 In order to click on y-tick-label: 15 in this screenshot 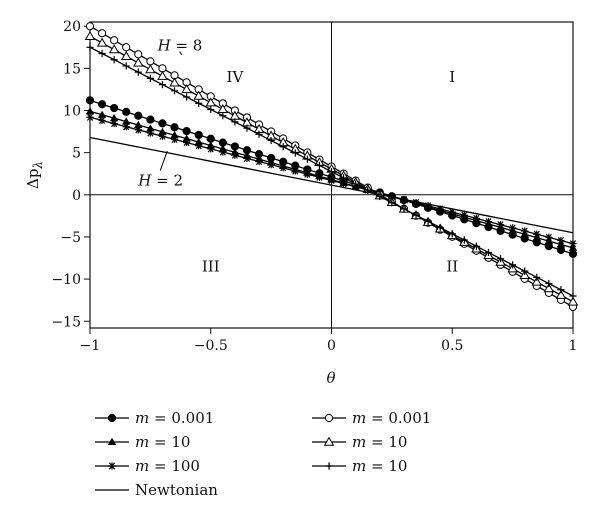, I will do `click(72, 69)`.